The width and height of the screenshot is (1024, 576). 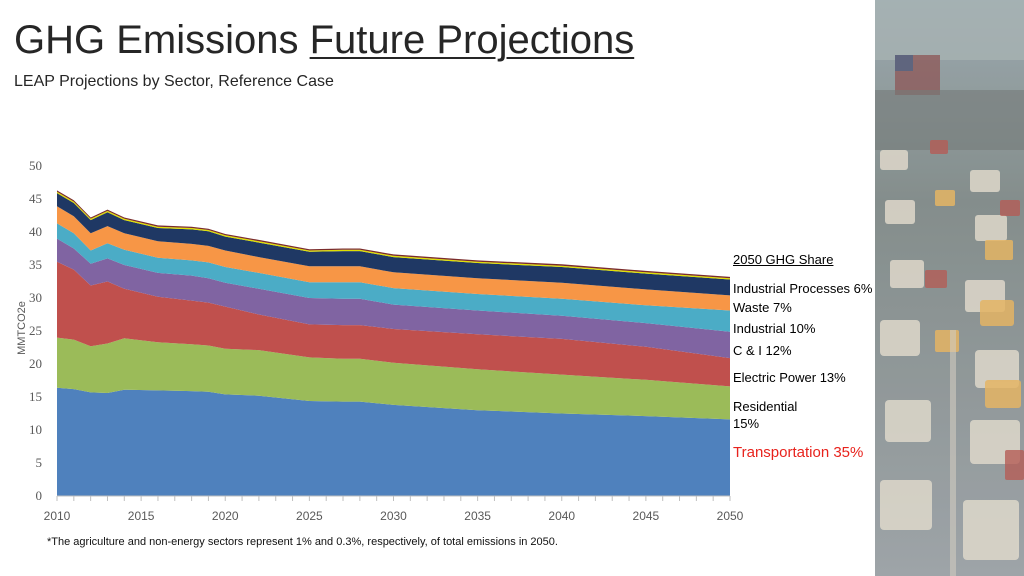 What do you see at coordinates (783, 259) in the screenshot?
I see `legend-heading: 2050 GHG Share` at bounding box center [783, 259].